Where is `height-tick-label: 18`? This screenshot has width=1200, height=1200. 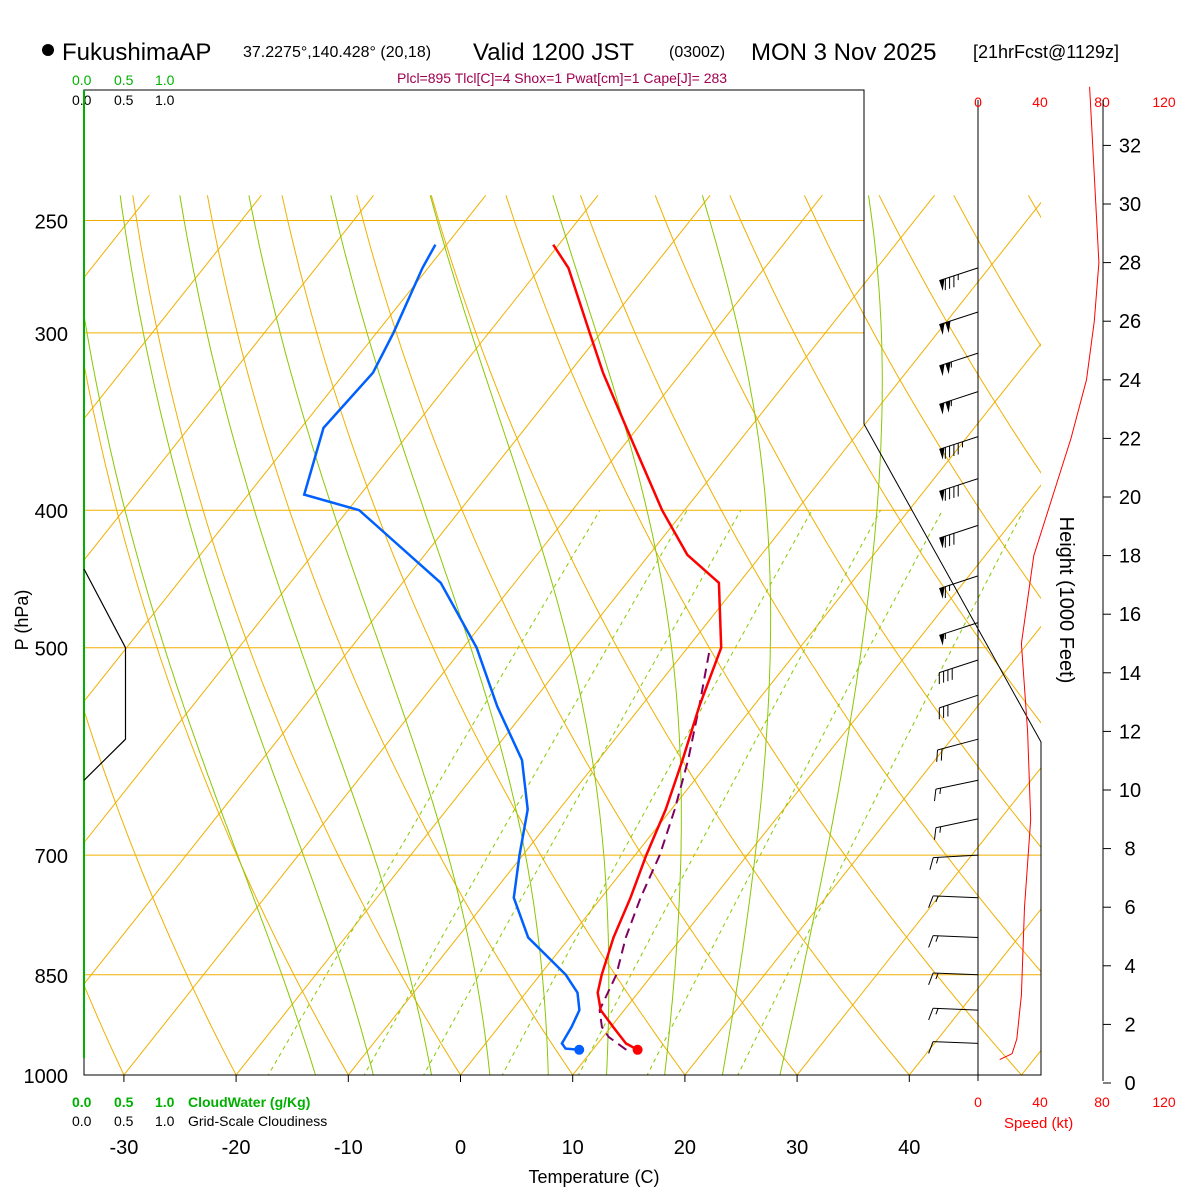 height-tick-label: 18 is located at coordinates (1130, 557).